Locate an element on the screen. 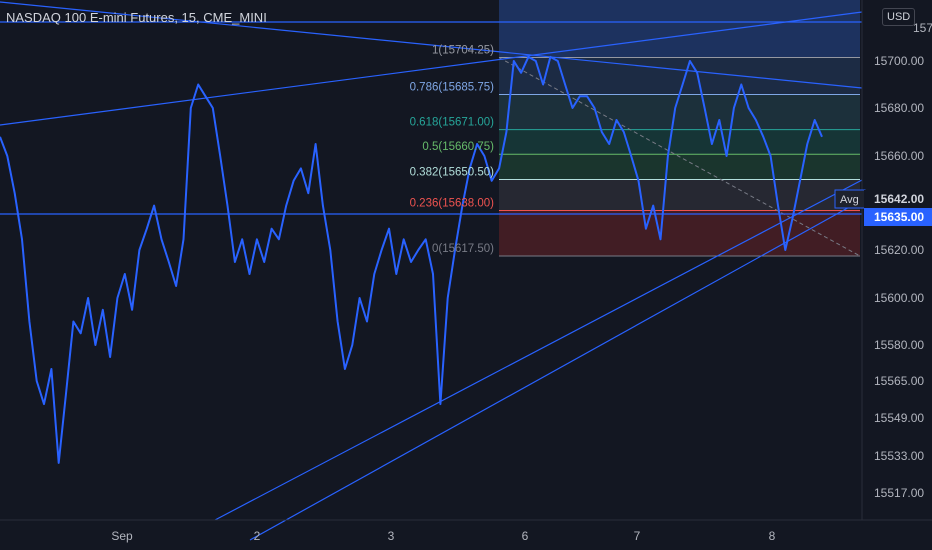 This screenshot has width=932, height=550. avg-label: Avg is located at coordinates (849, 200).